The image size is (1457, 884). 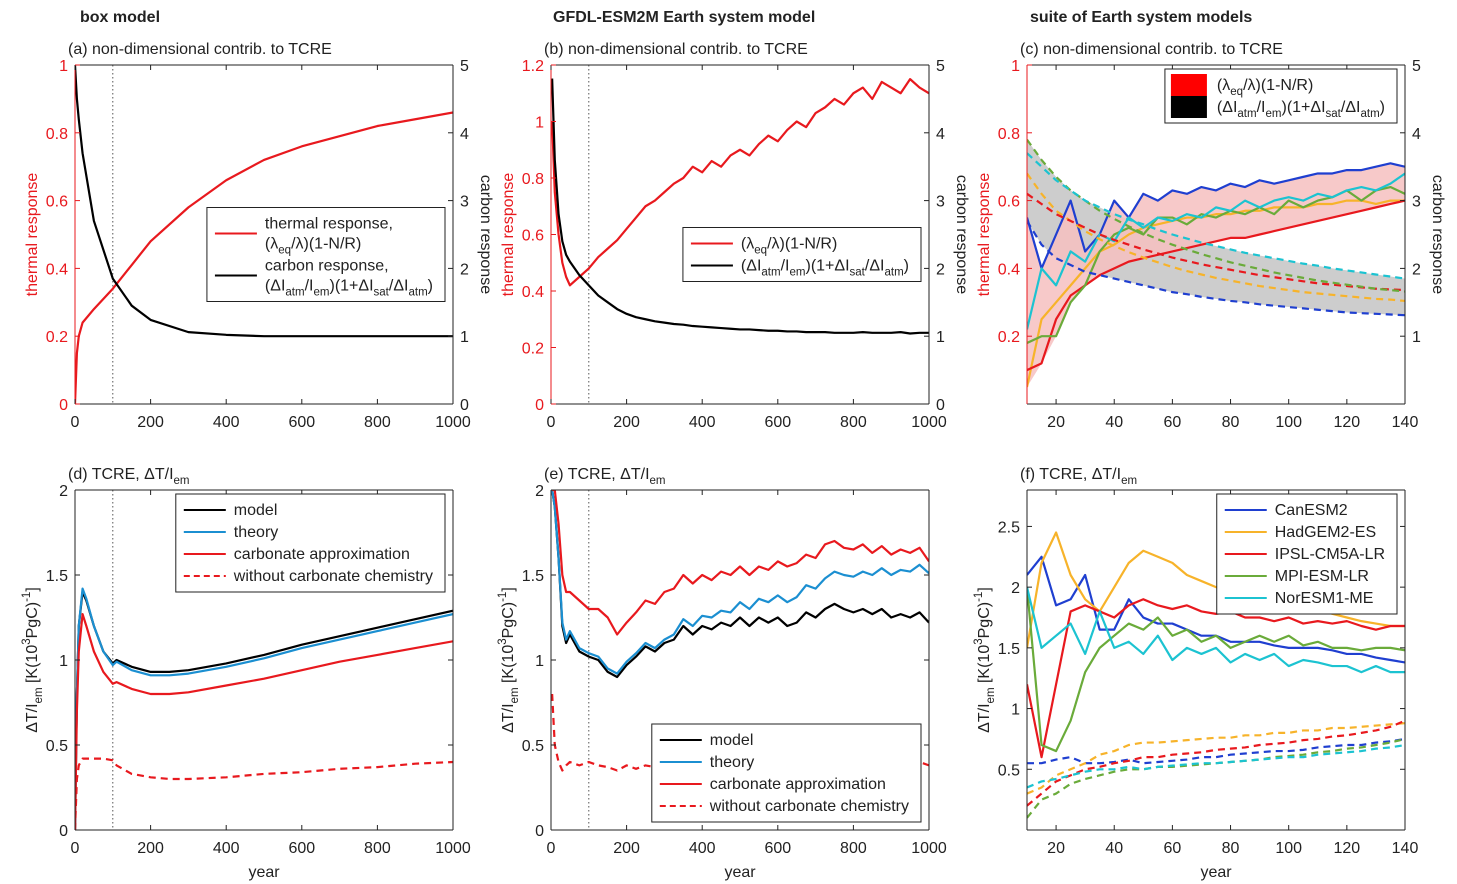 I want to click on legend-label: MPI-ESM-LR, so click(x=1322, y=576).